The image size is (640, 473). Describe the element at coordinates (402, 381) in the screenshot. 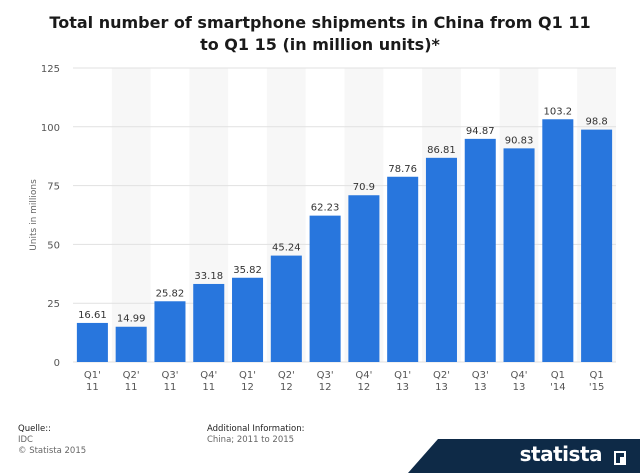

I see `x-tick-label: Q1' 13` at that location.